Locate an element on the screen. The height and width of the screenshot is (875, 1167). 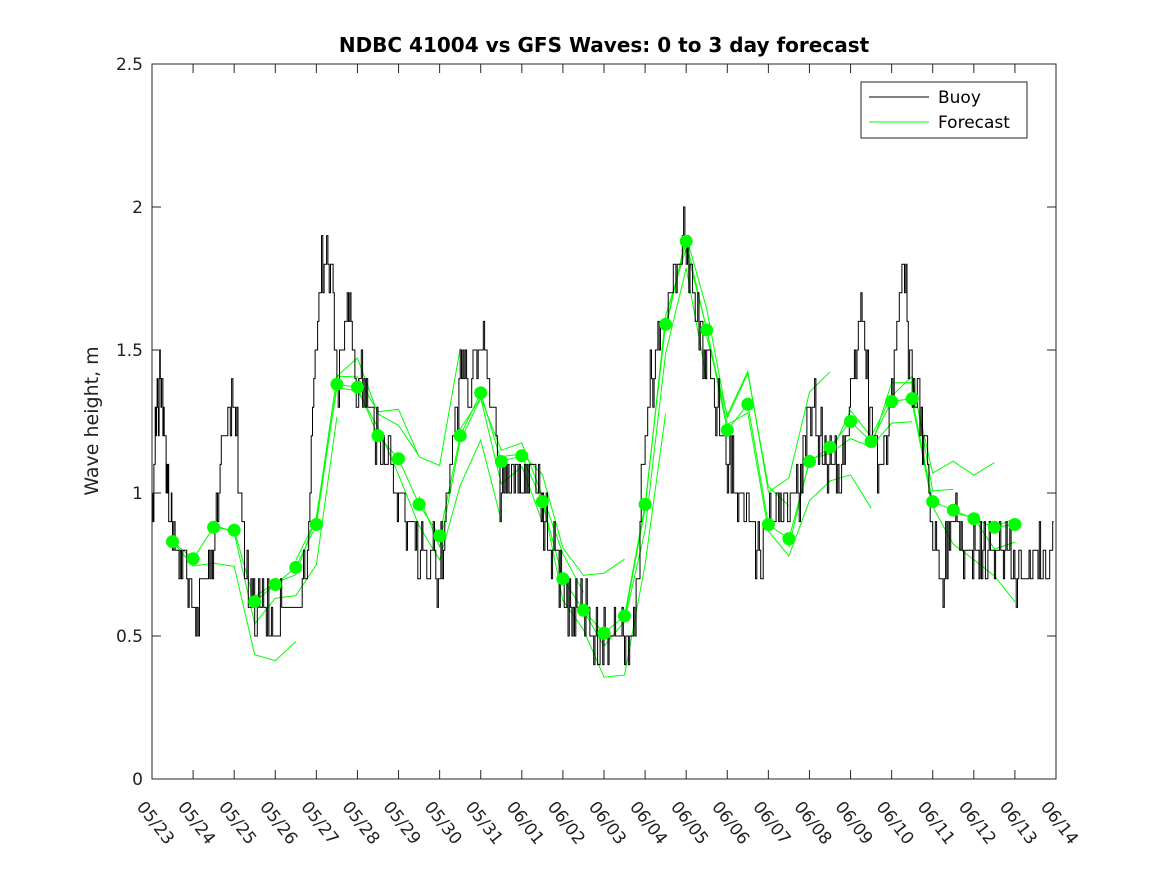
y-axis-label: Wave height, m is located at coordinates (92, 420).